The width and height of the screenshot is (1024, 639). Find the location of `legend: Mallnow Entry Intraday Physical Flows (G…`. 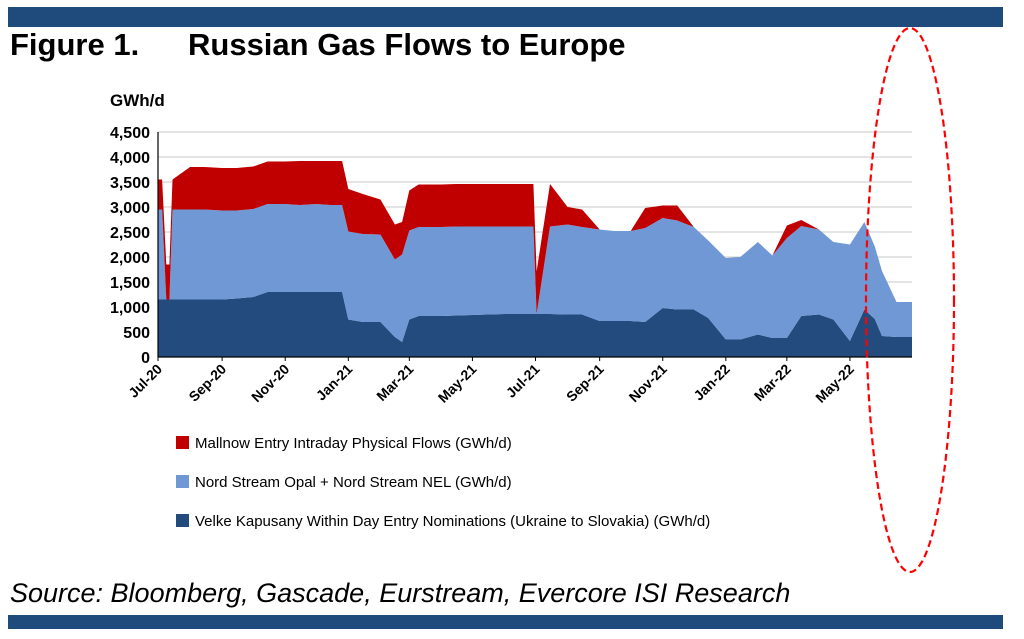

legend: Mallnow Entry Intraday Physical Flows (G… is located at coordinates (443, 482).